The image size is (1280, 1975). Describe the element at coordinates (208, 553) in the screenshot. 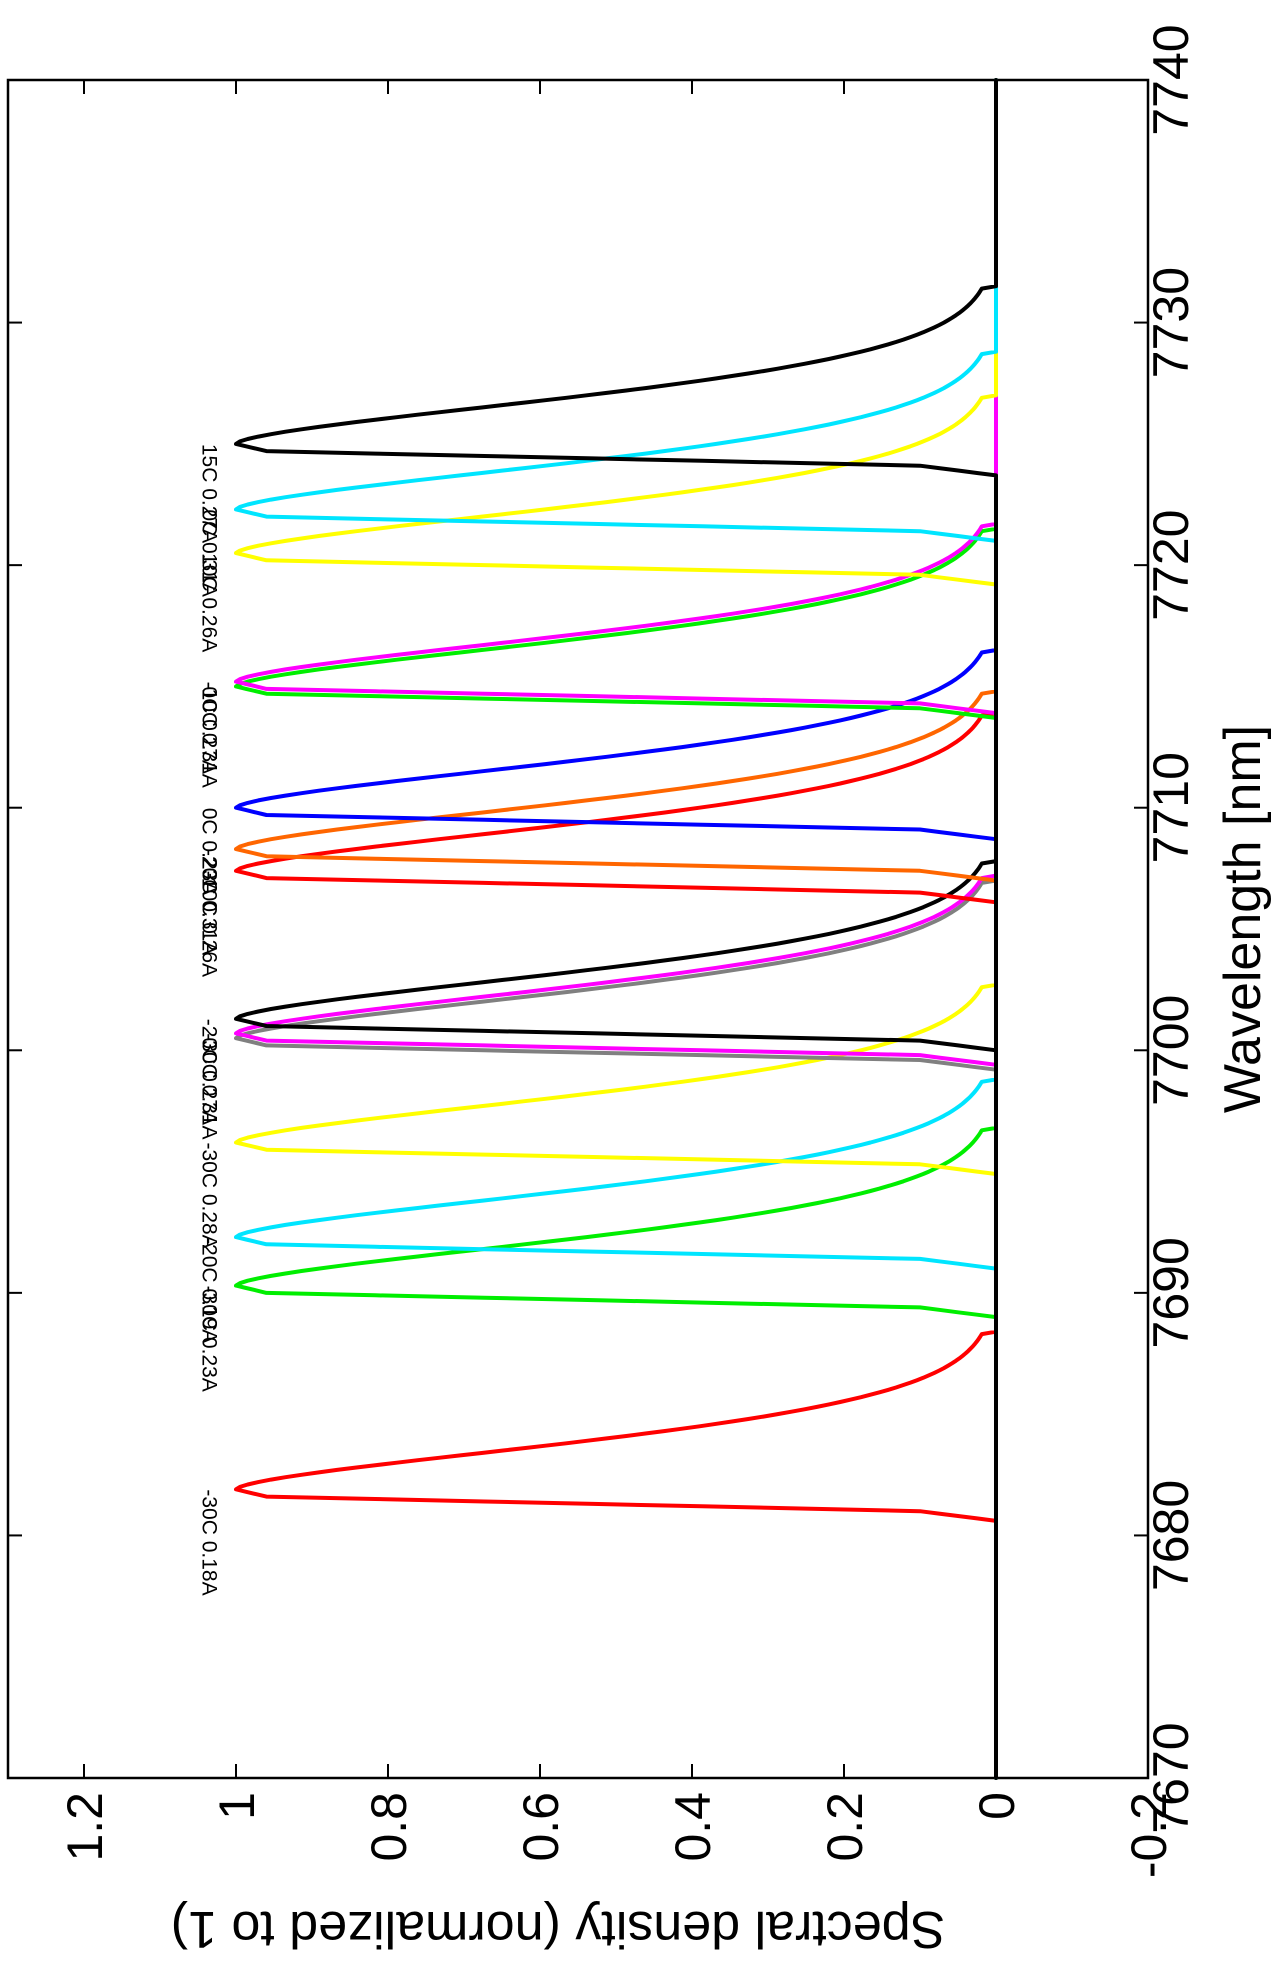

I see `peak-label: 0C 0.31A` at that location.